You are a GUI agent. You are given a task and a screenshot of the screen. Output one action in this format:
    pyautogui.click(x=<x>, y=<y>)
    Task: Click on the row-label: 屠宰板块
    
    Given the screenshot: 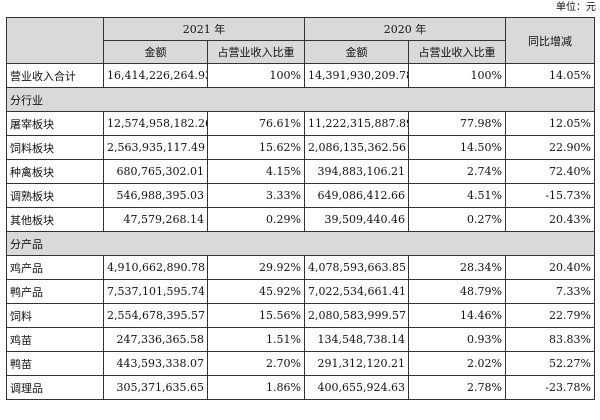 What is the action you would take?
    pyautogui.click(x=55, y=123)
    